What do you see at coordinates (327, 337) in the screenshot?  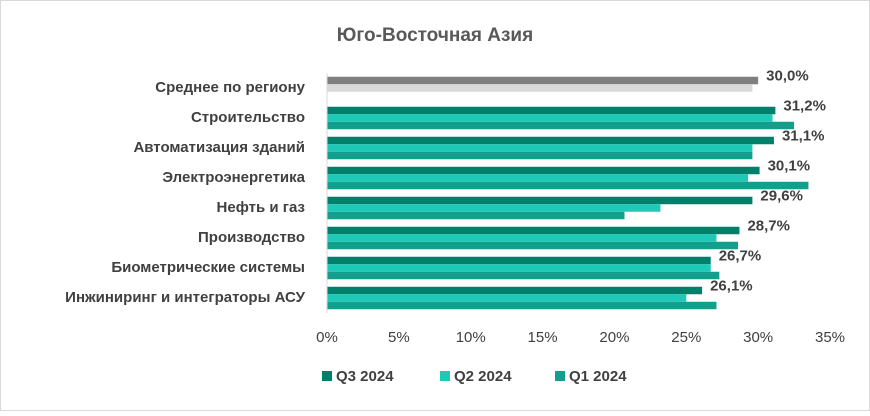 I see `x-tick-label: 0%` at bounding box center [327, 337].